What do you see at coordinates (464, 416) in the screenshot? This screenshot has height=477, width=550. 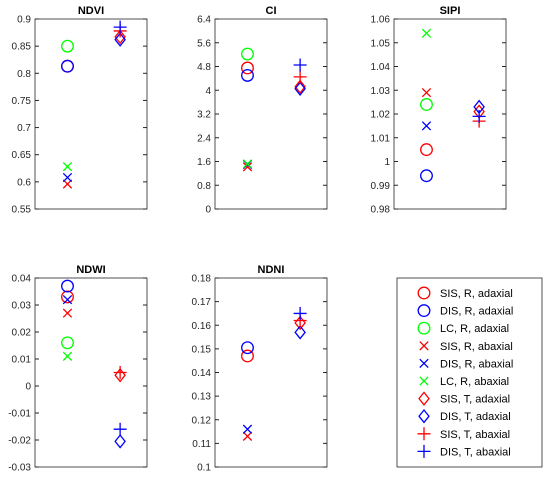 I see `legend-item-dis-t-adaxial: DIS, T, adaxial` at bounding box center [464, 416].